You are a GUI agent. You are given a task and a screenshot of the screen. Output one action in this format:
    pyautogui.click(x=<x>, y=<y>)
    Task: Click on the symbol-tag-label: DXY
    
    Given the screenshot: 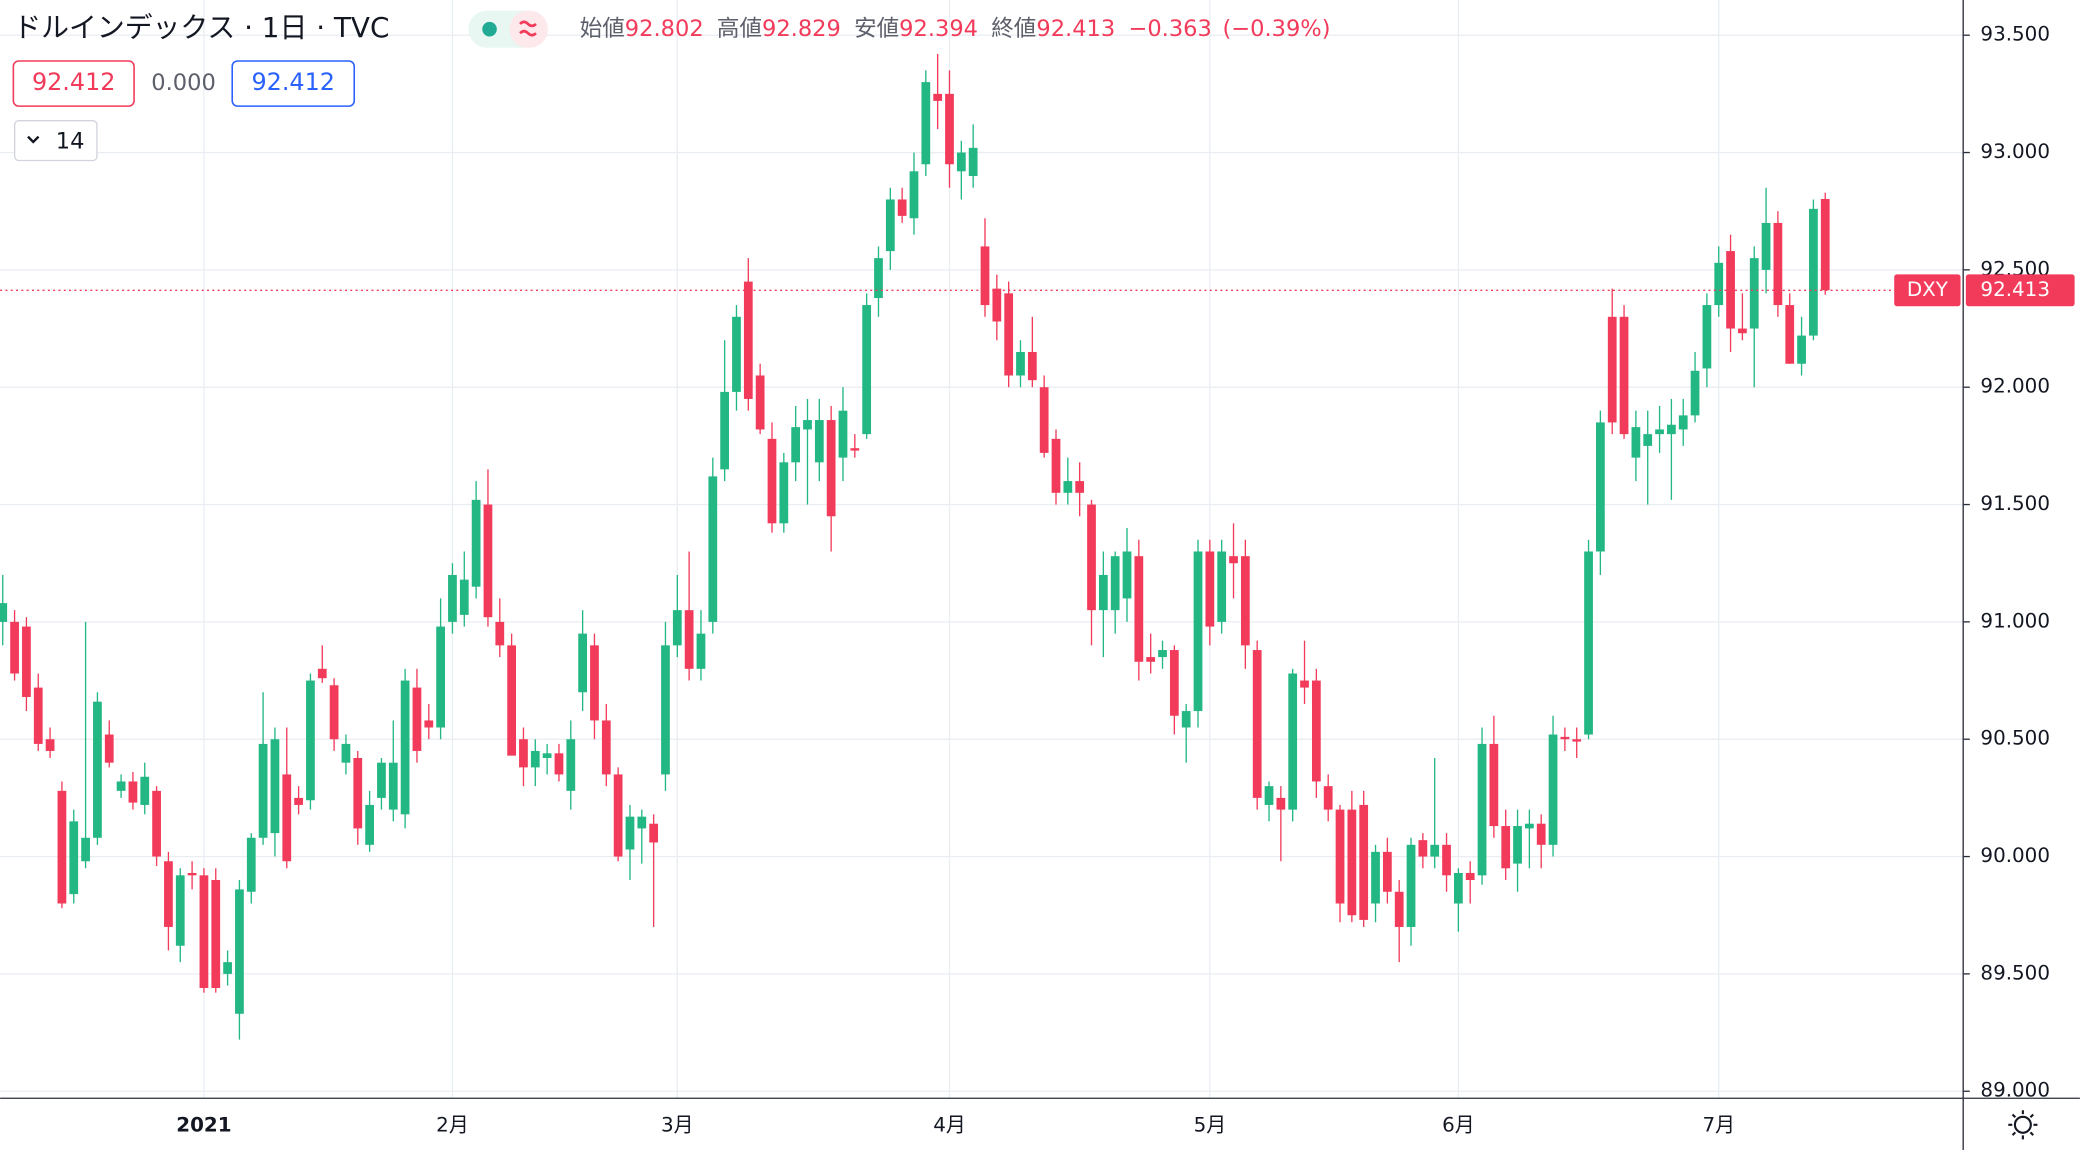 What is the action you would take?
    pyautogui.click(x=1928, y=289)
    